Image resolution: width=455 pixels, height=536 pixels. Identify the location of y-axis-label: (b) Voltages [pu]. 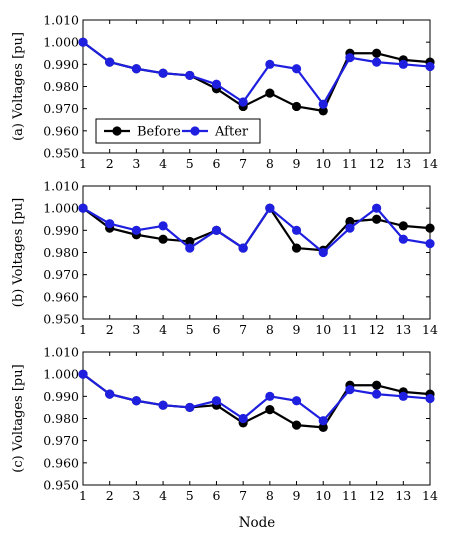
(18, 252).